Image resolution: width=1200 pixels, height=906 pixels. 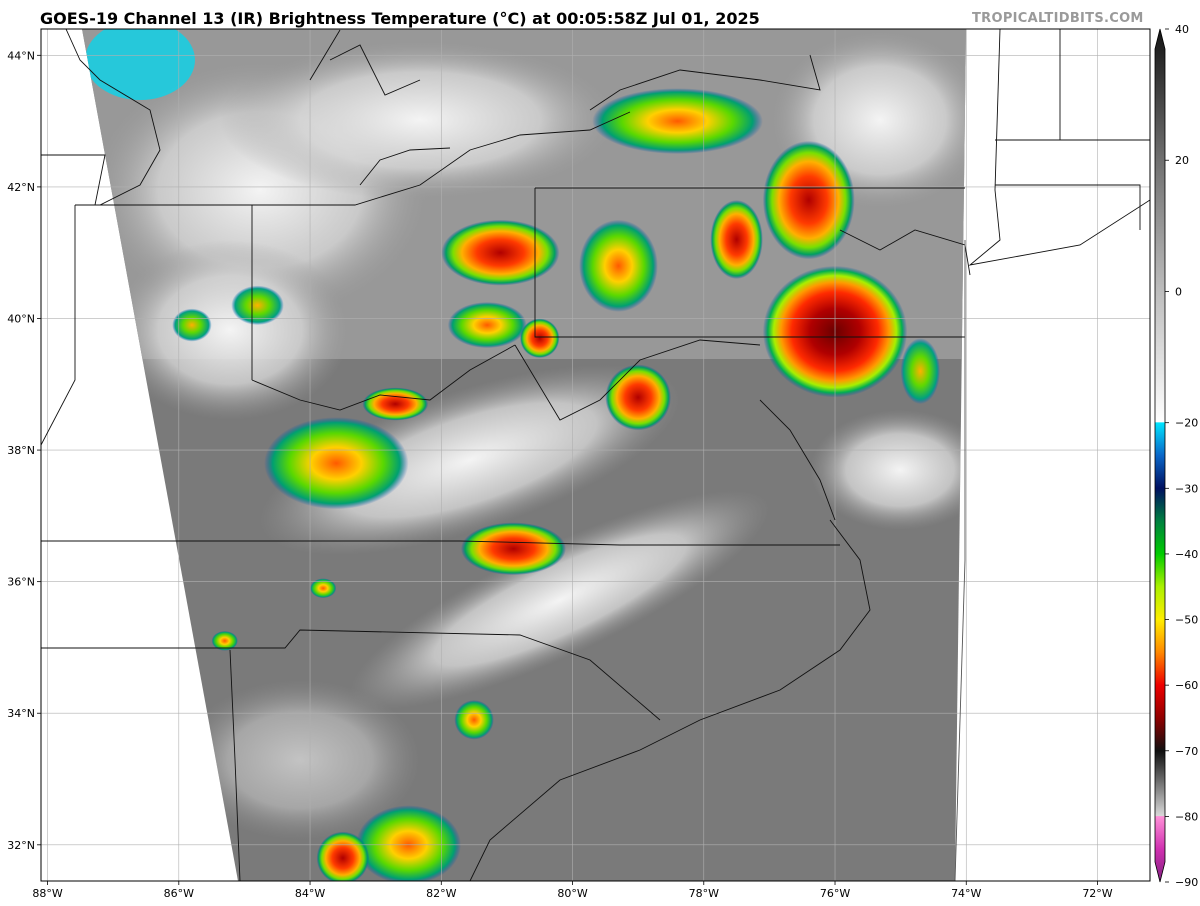 I want to click on state-border, so click(x=73, y=180).